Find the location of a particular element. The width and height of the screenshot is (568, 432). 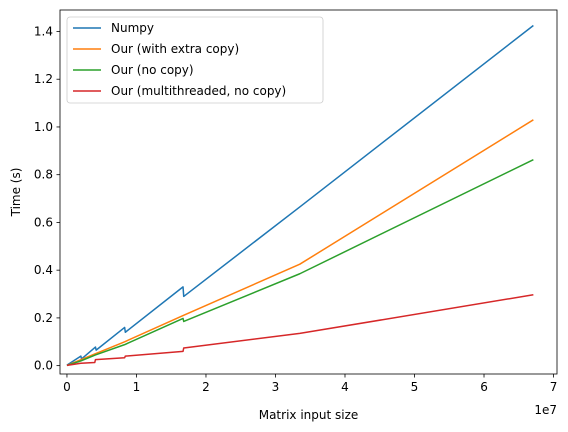

y-tick-label: 0.4 is located at coordinates (43, 270).